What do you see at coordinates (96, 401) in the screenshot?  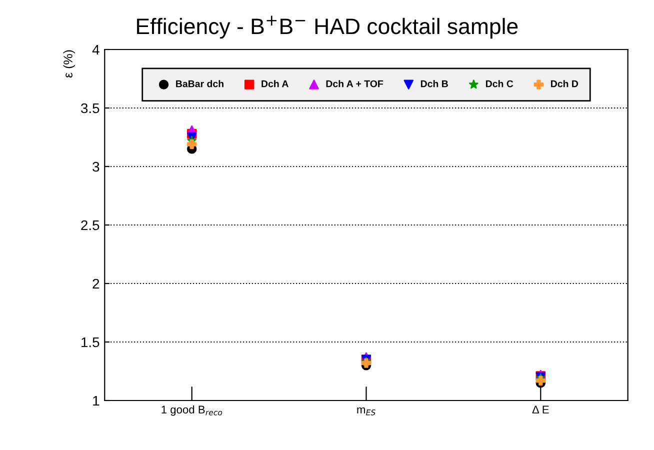 I see `y-tick-label: 1` at bounding box center [96, 401].